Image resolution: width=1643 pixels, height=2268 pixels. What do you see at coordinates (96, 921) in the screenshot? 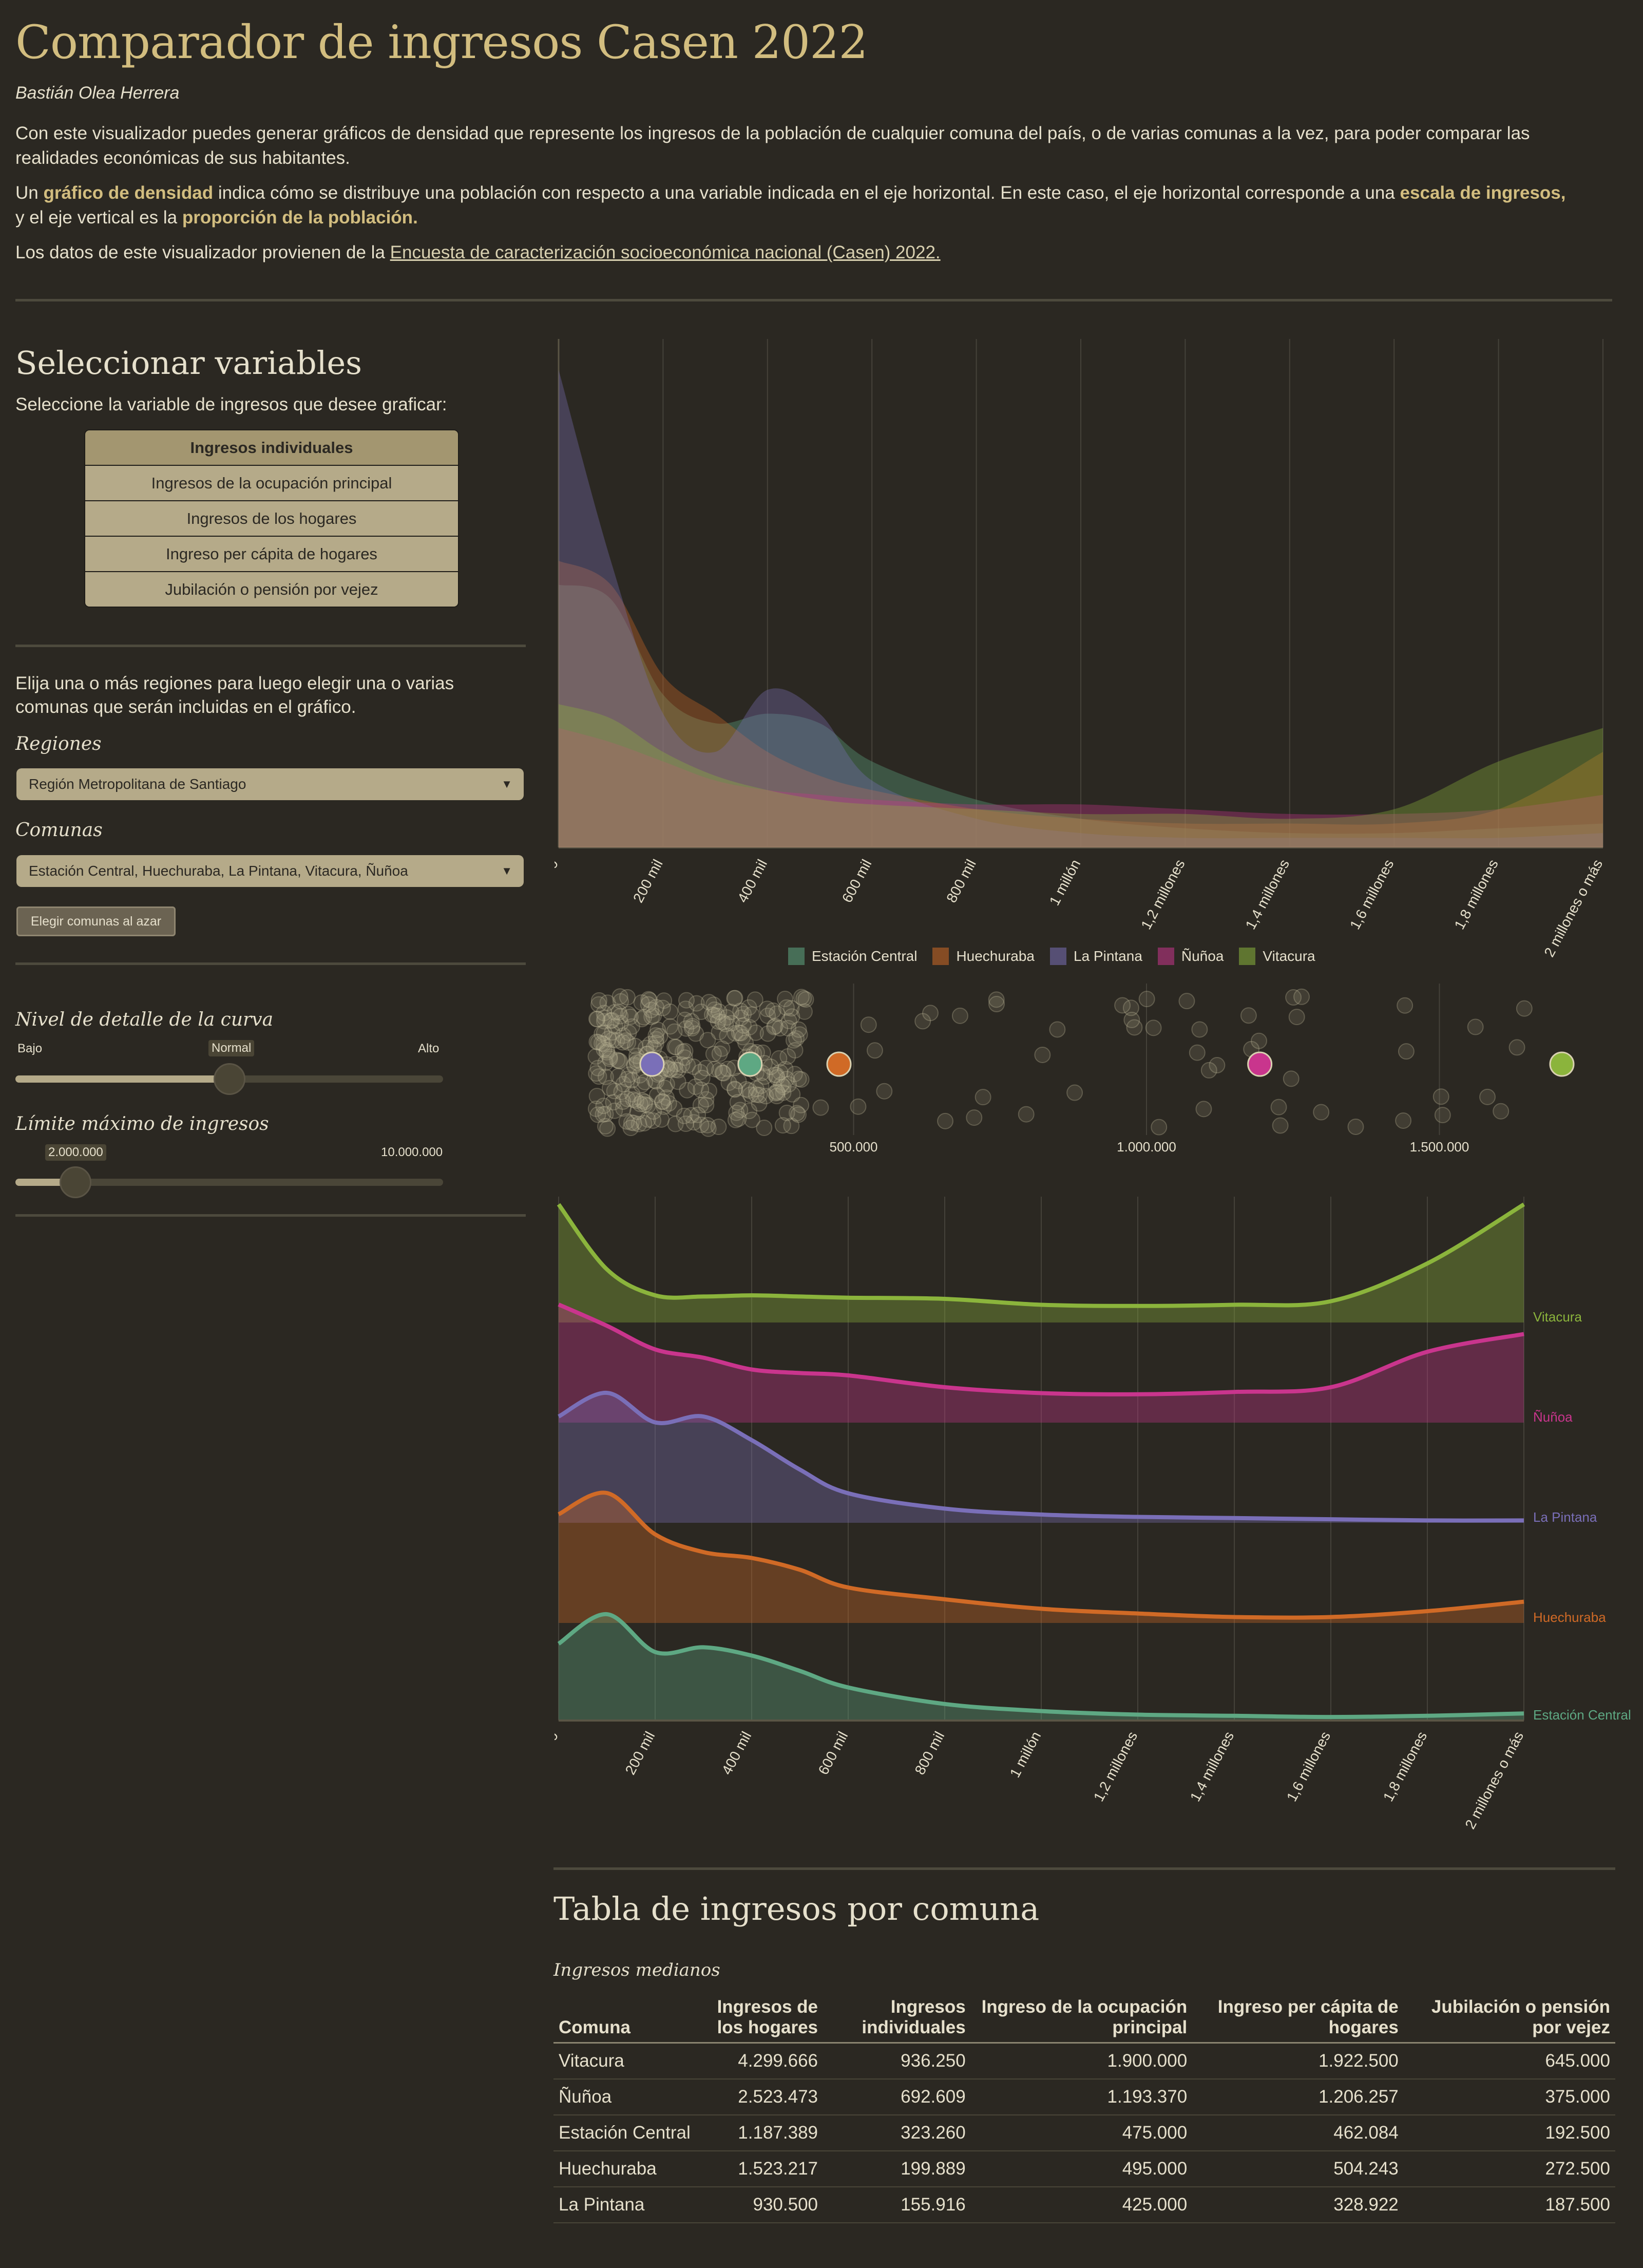
I see `random-comunas-button: Elegir comunas al azar` at bounding box center [96, 921].